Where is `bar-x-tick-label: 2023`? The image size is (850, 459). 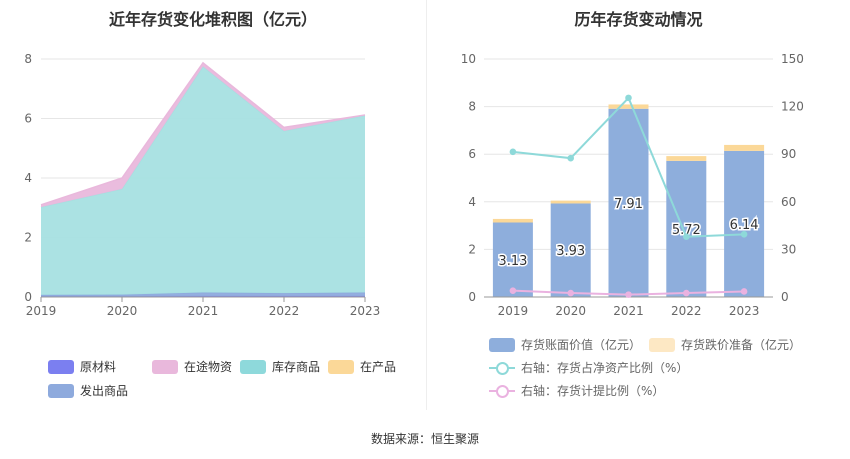 bar-x-tick-label: 2023 is located at coordinates (744, 311).